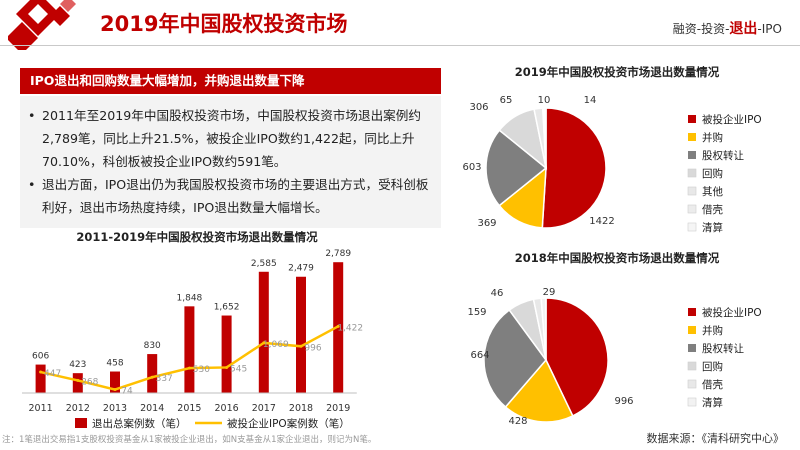 This screenshot has width=800, height=450. What do you see at coordinates (478, 107) in the screenshot?
I see `pie-value-label: 306` at bounding box center [478, 107].